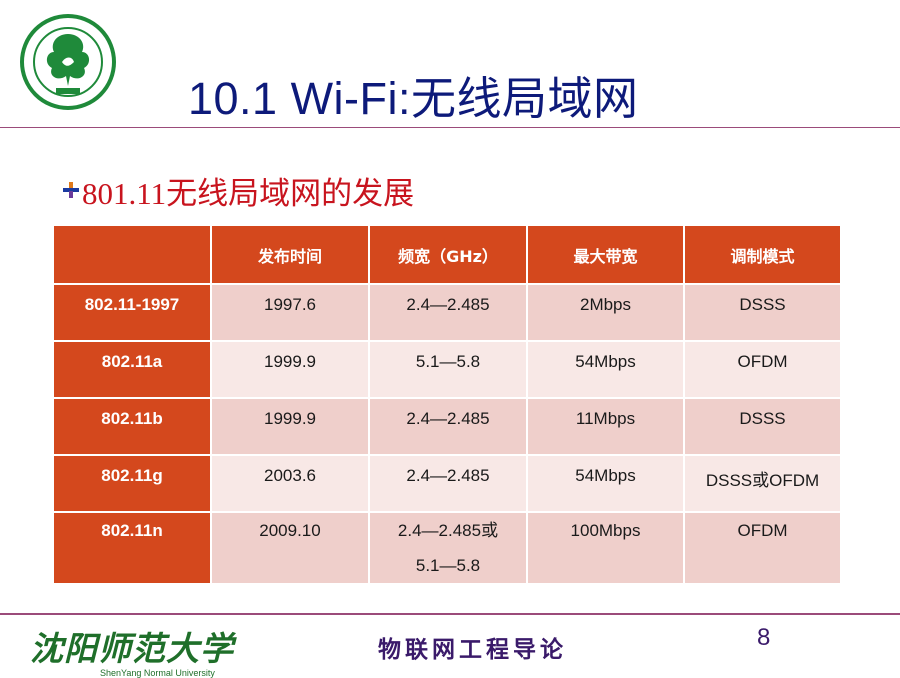 This screenshot has width=900, height=678. I want to click on frequency-band-line: 2.4—2.485或, so click(448, 530).